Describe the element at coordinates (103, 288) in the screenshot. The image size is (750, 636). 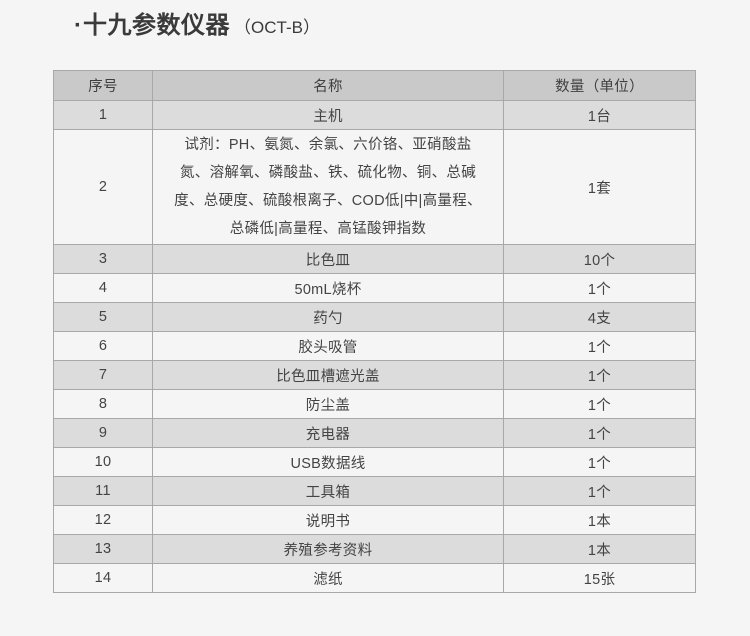
I see `cell-index: 4` at that location.